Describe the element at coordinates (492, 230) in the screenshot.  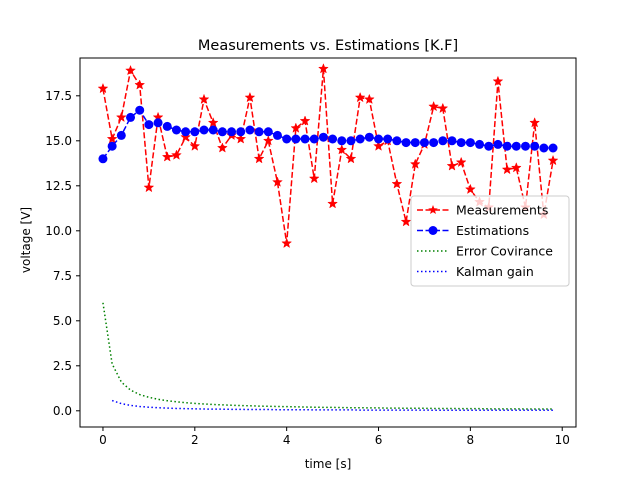
I see `legend-label-estimations: Estimations` at that location.